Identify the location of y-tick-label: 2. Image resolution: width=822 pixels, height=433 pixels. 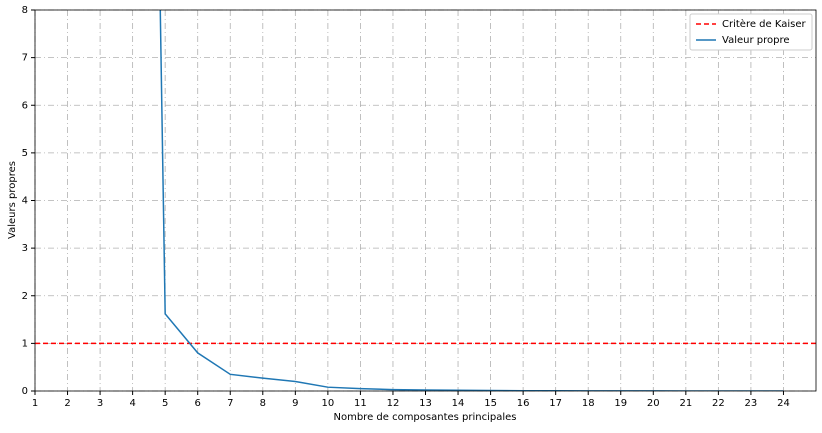
(25, 296).